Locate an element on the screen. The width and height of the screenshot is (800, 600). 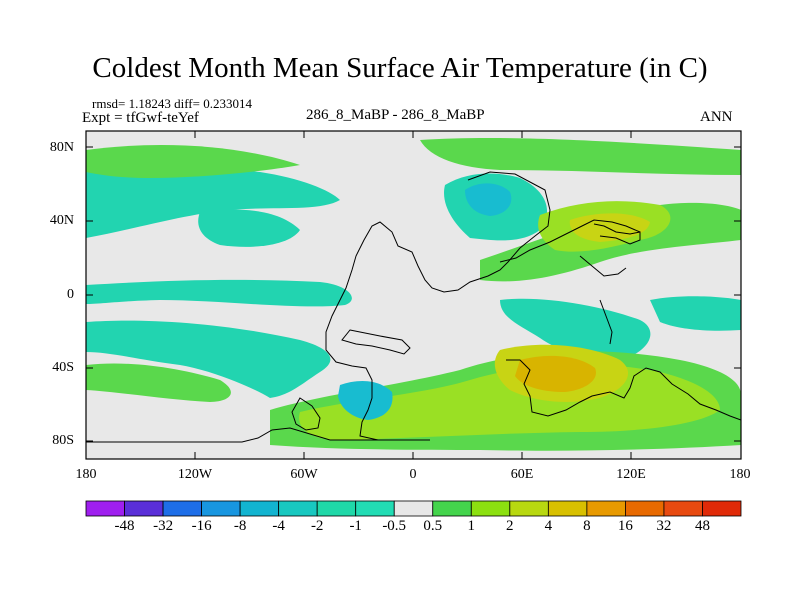
colorbar-label: -16 is located at coordinates (201, 526).